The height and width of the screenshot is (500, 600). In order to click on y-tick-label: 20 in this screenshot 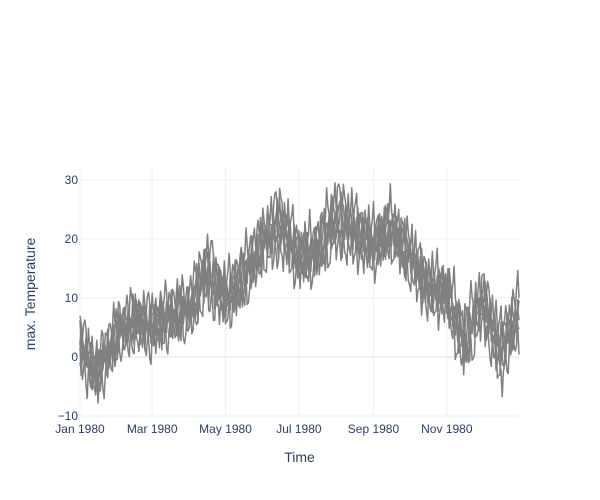, I will do `click(72, 239)`.